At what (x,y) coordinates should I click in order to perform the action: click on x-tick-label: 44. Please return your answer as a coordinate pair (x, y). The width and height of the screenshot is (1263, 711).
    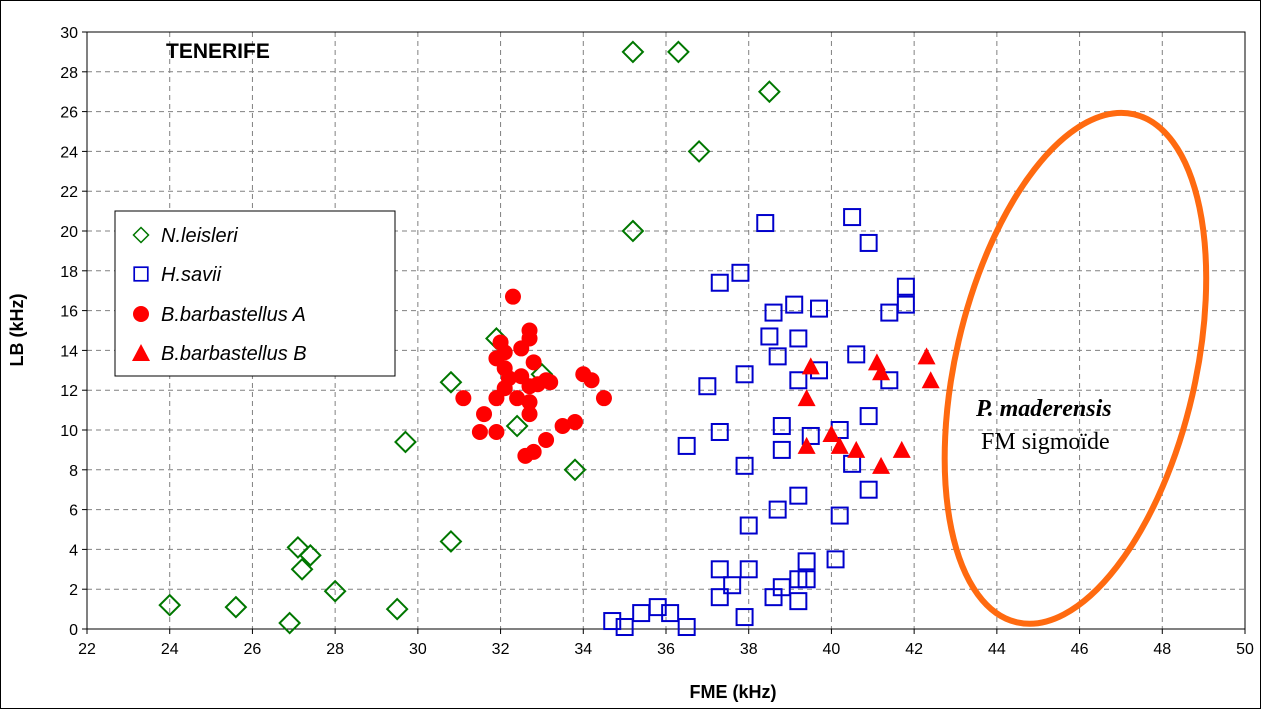
    Looking at the image, I should click on (997, 649).